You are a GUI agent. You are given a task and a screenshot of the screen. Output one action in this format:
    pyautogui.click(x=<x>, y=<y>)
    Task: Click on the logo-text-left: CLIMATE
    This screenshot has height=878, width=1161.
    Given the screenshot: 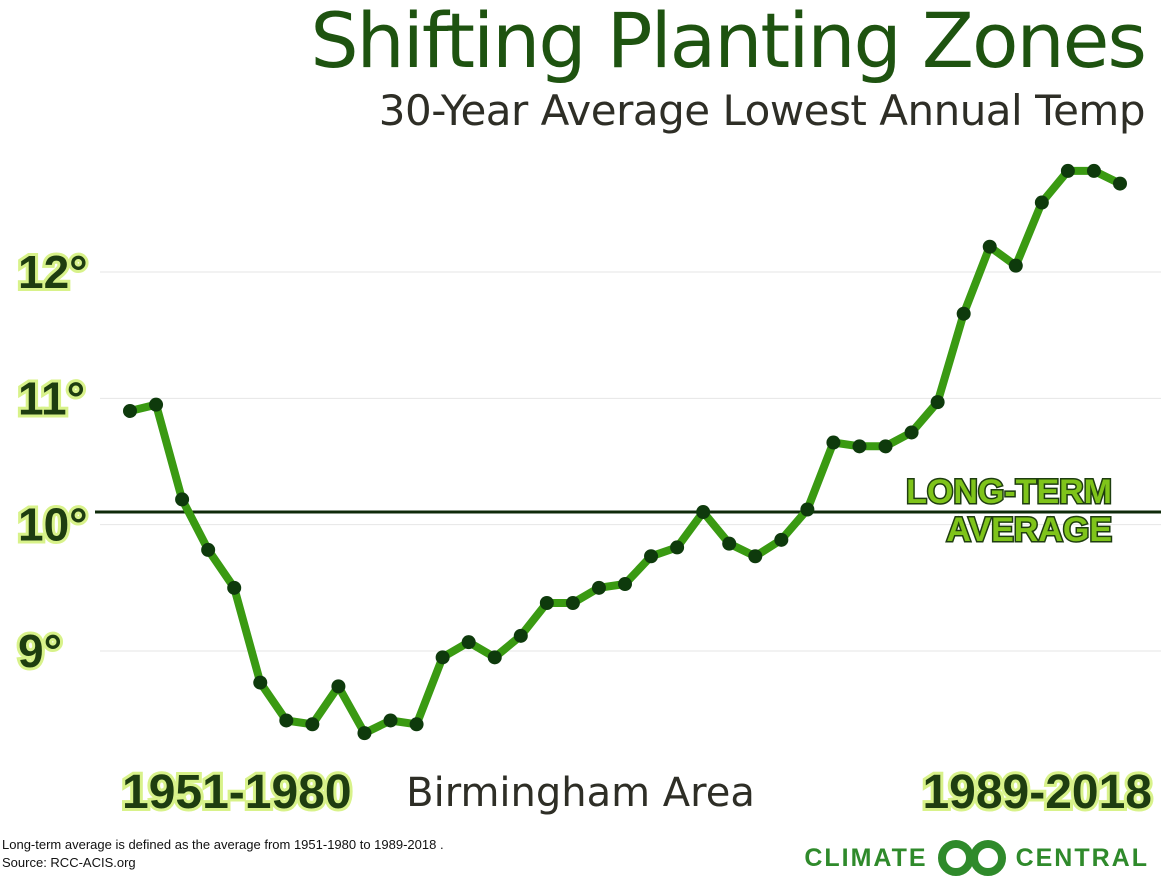 What is the action you would take?
    pyautogui.click(x=866, y=857)
    